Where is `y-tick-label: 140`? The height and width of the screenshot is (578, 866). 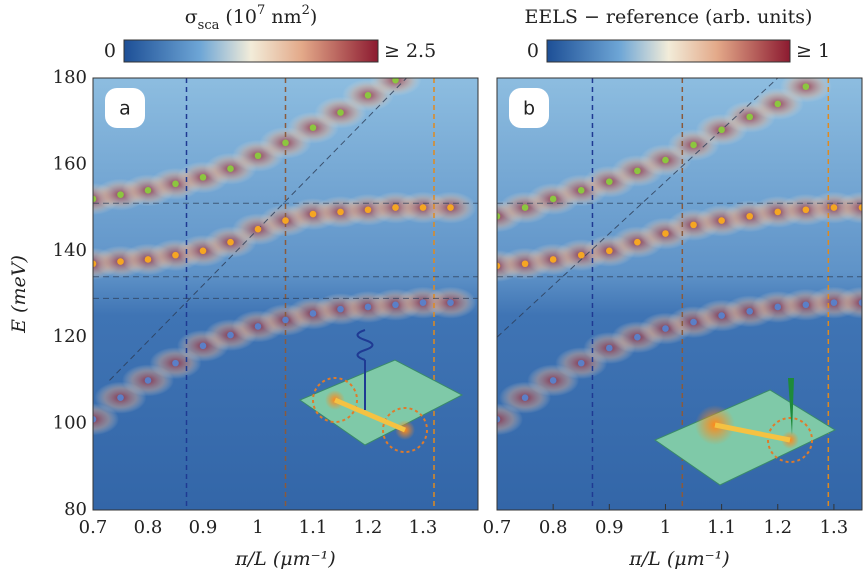
y-tick-label: 140 is located at coordinates (70, 250).